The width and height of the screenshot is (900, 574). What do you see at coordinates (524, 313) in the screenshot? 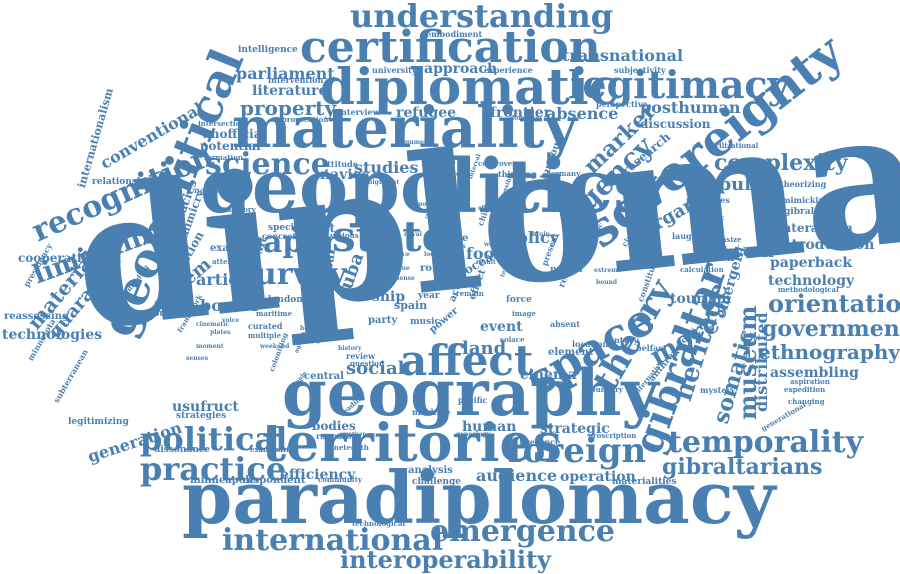
I see `word-image: image` at bounding box center [524, 313].